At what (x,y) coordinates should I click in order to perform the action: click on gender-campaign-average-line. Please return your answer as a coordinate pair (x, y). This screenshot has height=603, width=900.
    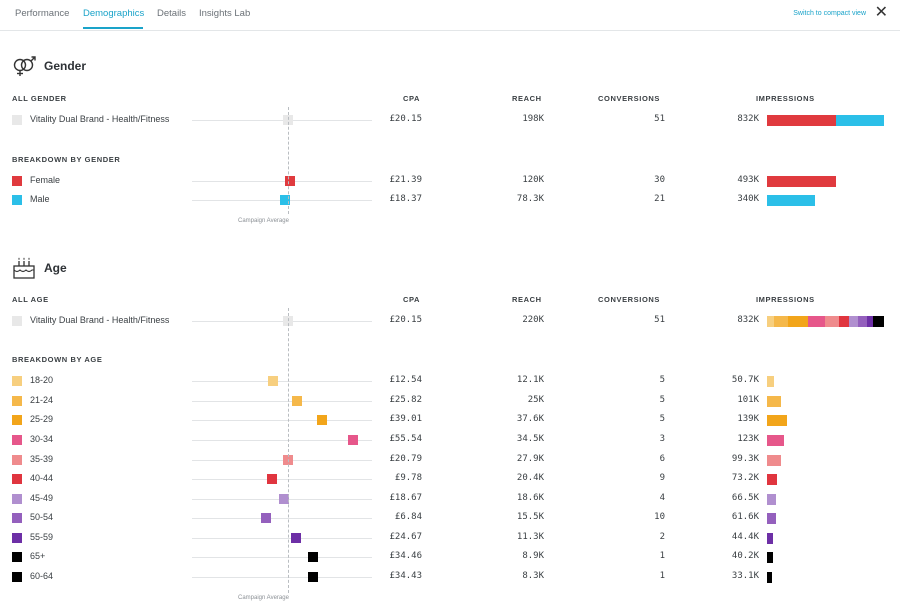
    Looking at the image, I should click on (288, 160).